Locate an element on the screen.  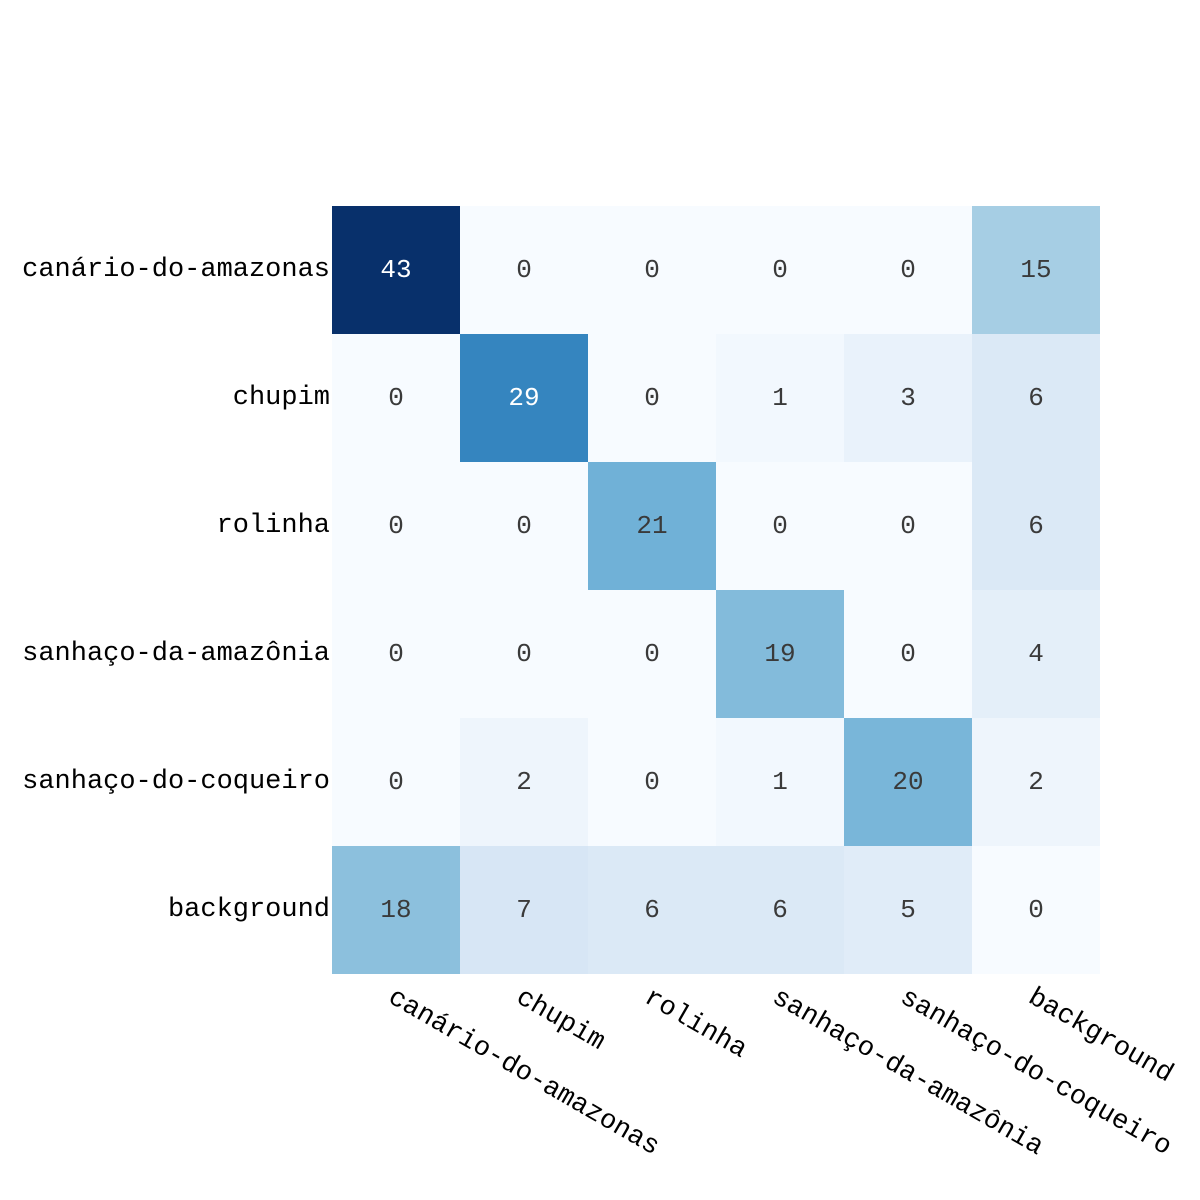
heatmap-cell-r2-c0 is located at coordinates (396, 526).